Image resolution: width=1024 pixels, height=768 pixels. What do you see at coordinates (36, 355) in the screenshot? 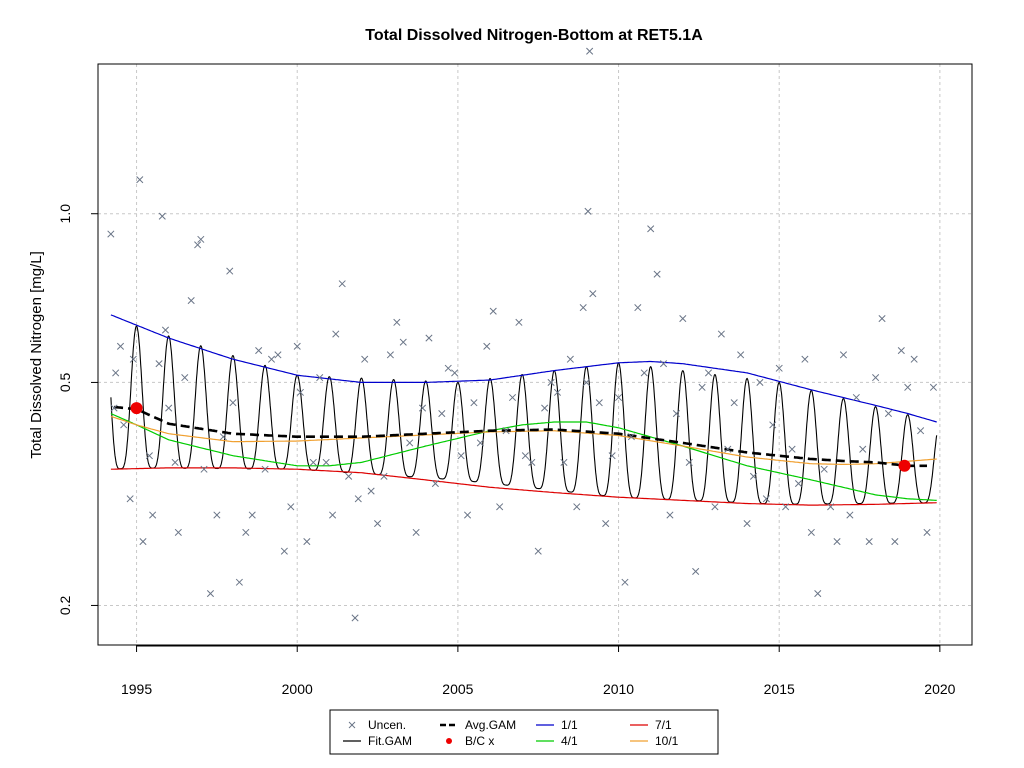
I see `y-axis-label: Total Dissolved Nitrogen [mg/L]` at bounding box center [36, 355].